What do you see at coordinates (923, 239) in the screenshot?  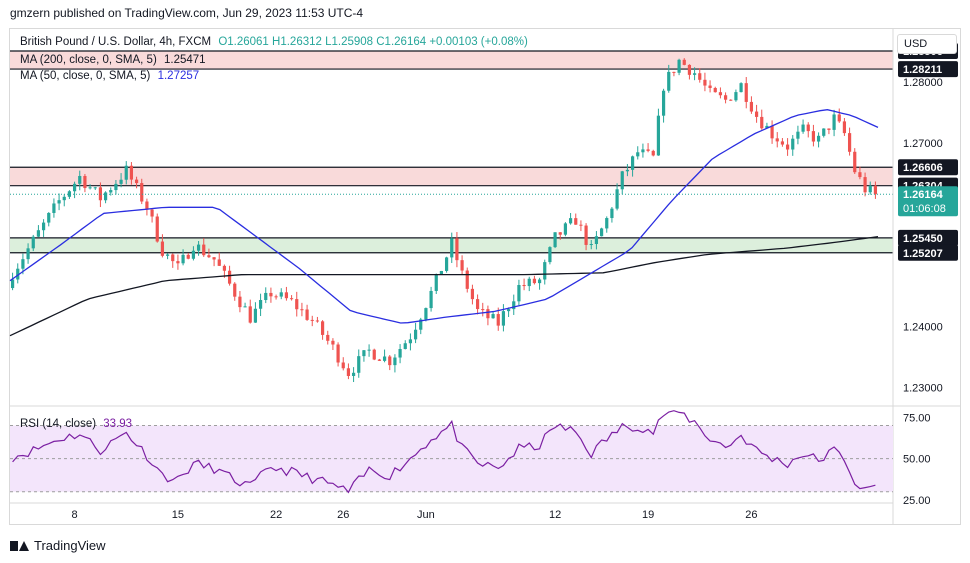 I see `level-label-4: 1.25450` at bounding box center [923, 239].